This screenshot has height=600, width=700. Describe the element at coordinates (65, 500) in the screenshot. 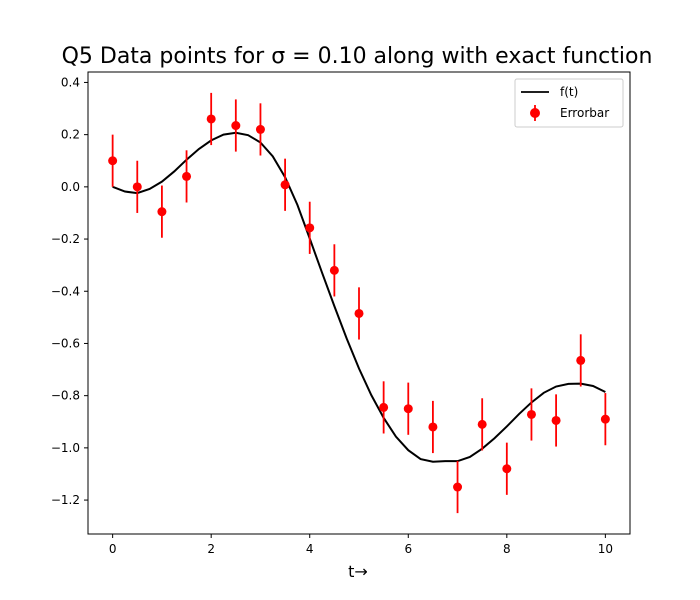

I see `y-tick-label: −1.2` at that location.